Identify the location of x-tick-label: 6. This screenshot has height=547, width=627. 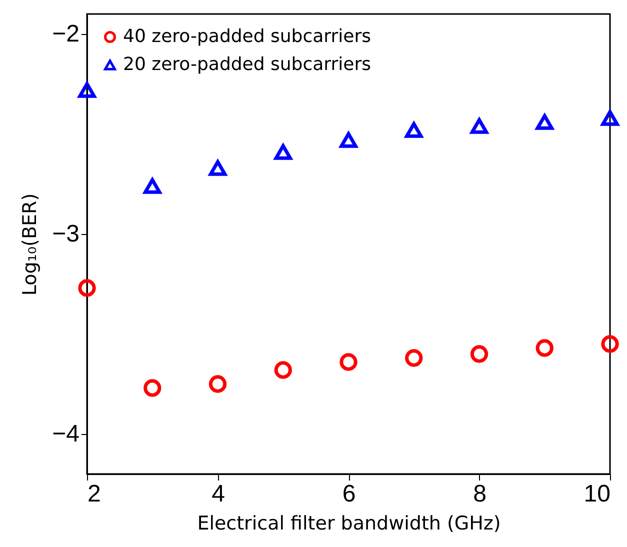
(349, 494).